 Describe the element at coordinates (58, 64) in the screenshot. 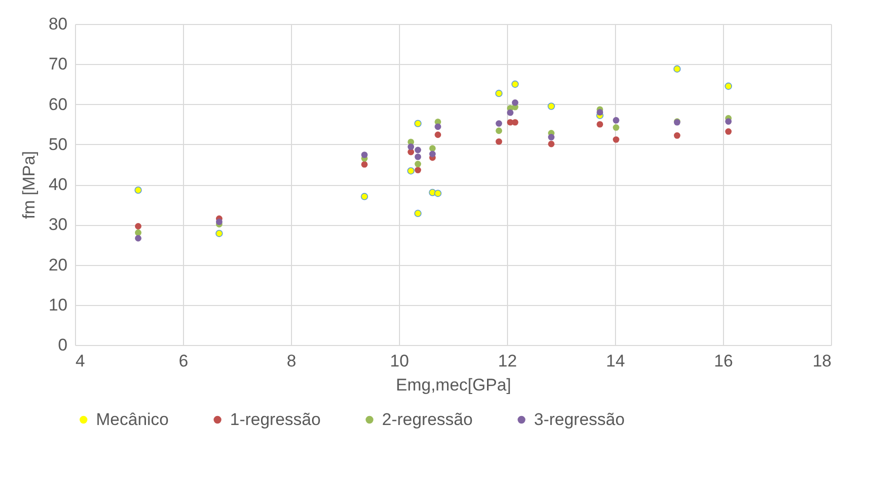

I see `y-tick-label: 70` at that location.